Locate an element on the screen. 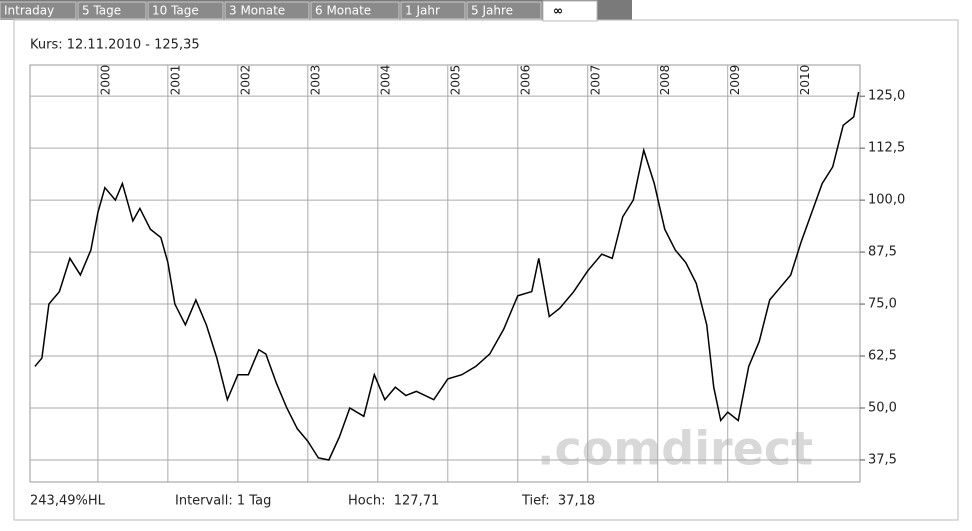 The height and width of the screenshot is (531, 972). quote: Kurs: 12.11.2010 - 125,35 is located at coordinates (115, 45).